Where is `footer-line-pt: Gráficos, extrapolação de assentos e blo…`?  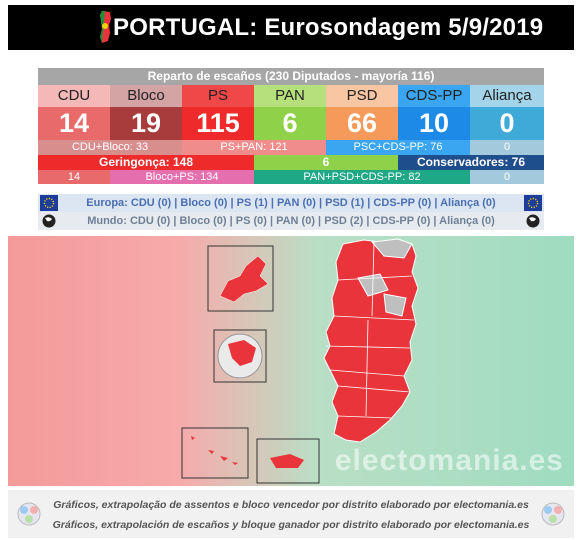 footer-line-pt: Gráficos, extrapolação de assentos e blo… is located at coordinates (291, 505).